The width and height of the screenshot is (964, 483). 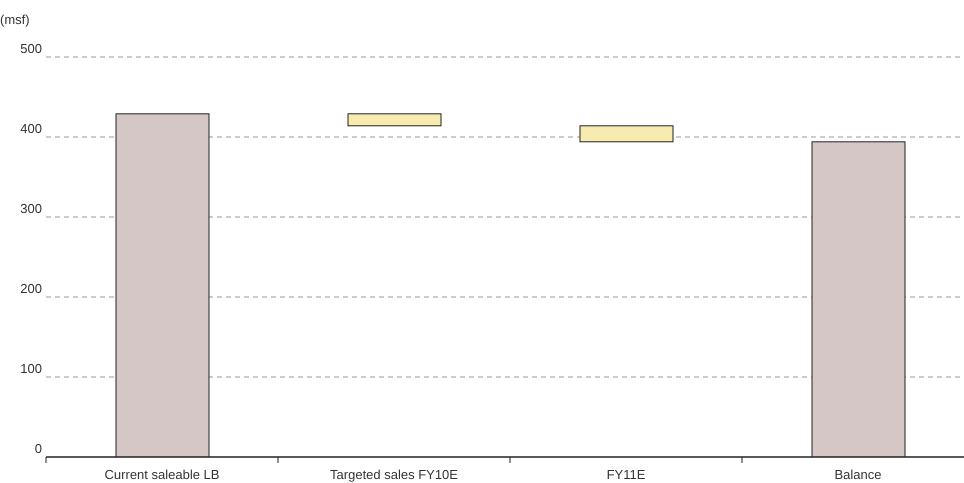 What do you see at coordinates (626, 474) in the screenshot?
I see `x-tick-label: FY11E` at bounding box center [626, 474].